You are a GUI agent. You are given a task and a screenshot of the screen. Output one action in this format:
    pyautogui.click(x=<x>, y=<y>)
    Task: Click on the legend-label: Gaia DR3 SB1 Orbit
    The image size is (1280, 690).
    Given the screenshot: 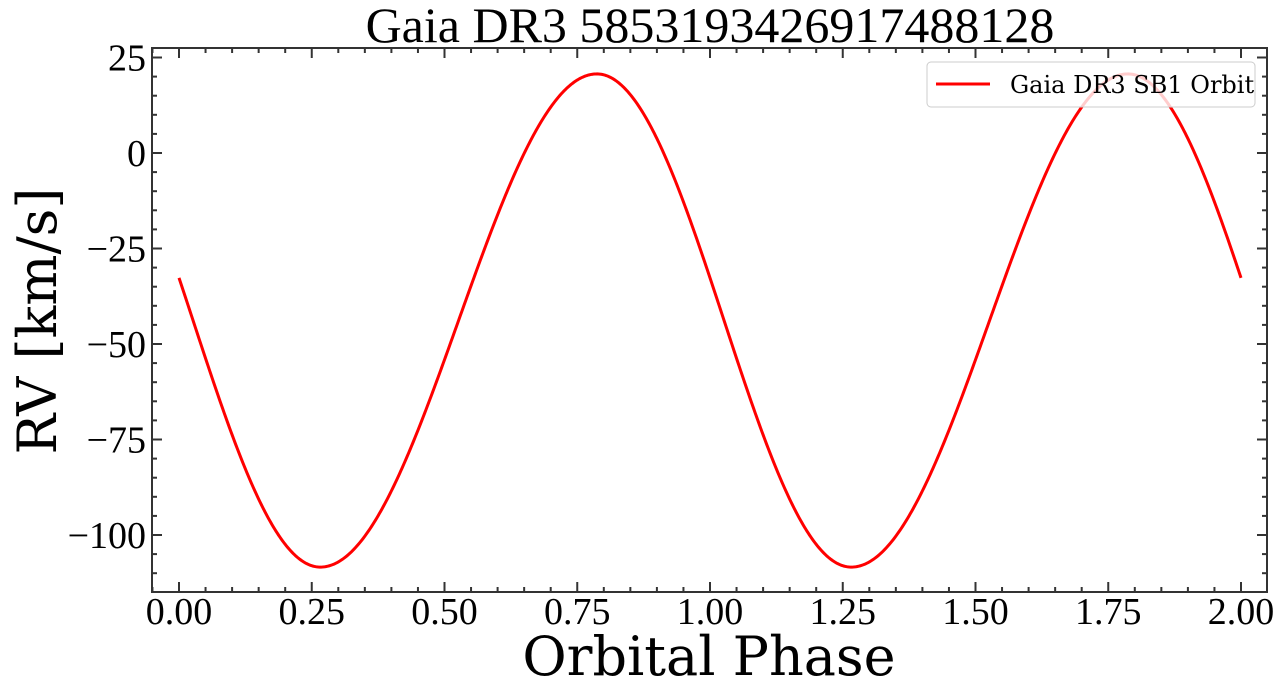 What is the action you would take?
    pyautogui.click(x=1132, y=85)
    